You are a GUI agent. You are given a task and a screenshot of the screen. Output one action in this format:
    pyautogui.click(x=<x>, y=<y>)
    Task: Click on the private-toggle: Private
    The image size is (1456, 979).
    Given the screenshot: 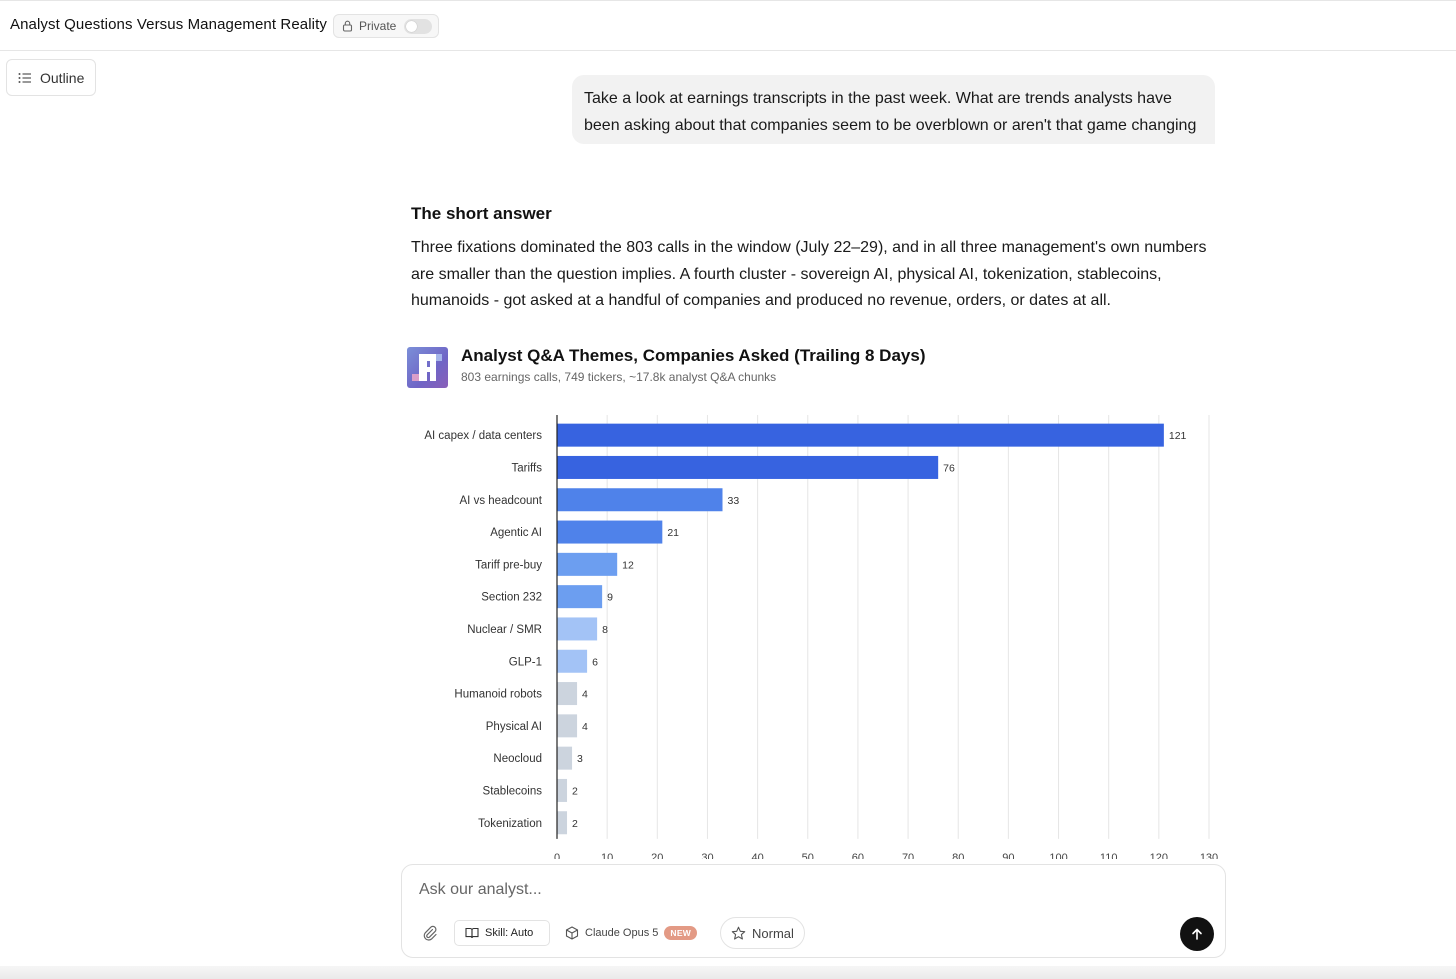 What is the action you would take?
    pyautogui.click(x=386, y=26)
    